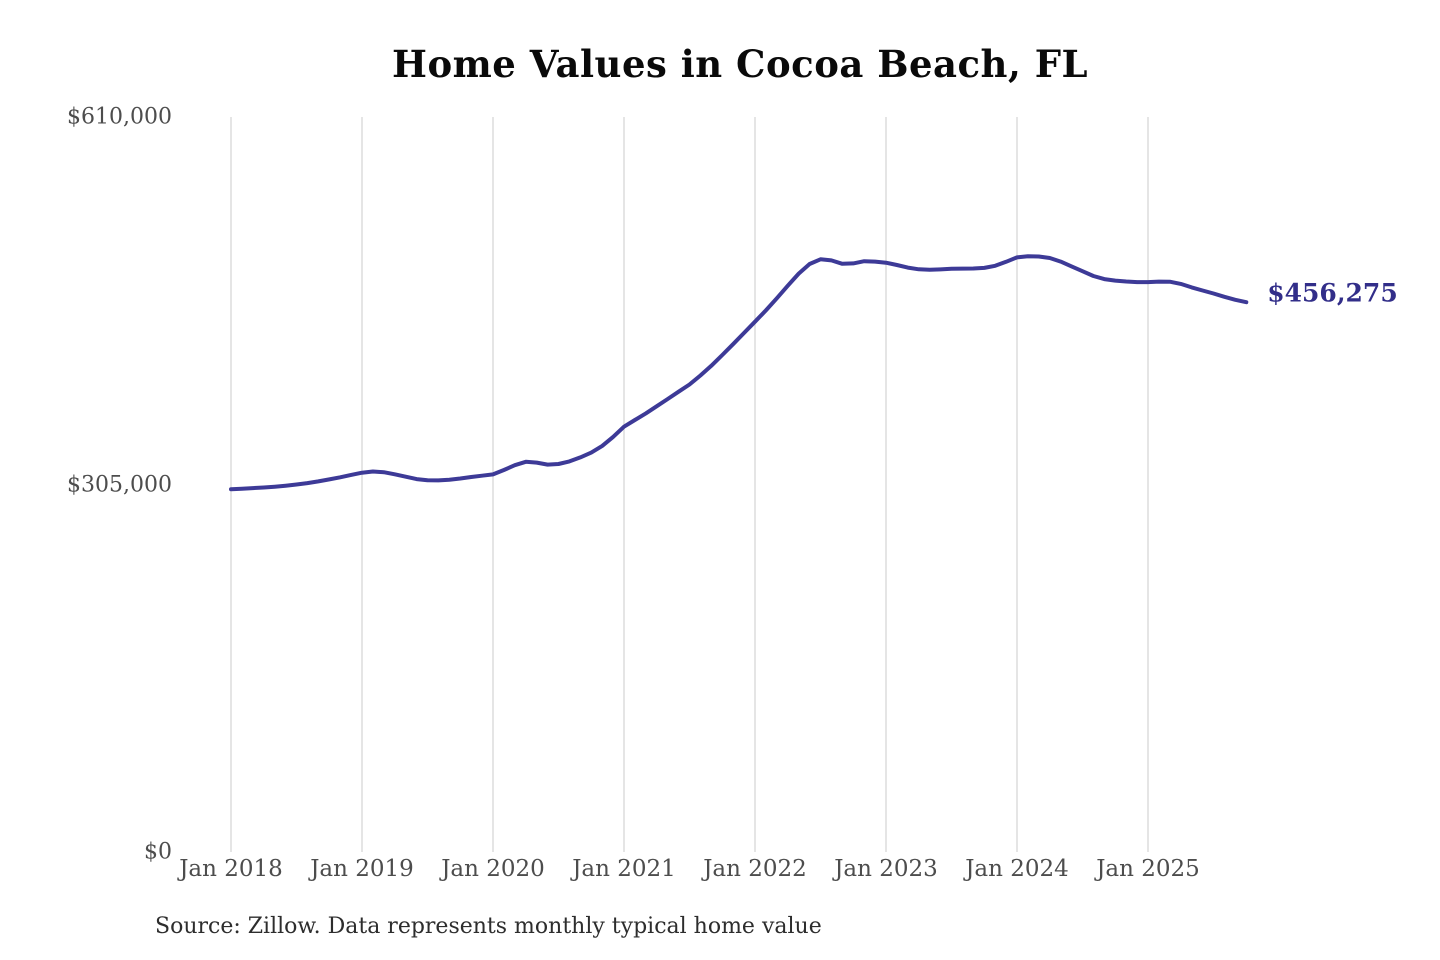  Describe the element at coordinates (1332, 293) in the screenshot. I see `line-end-value-label: $456,275` at that location.